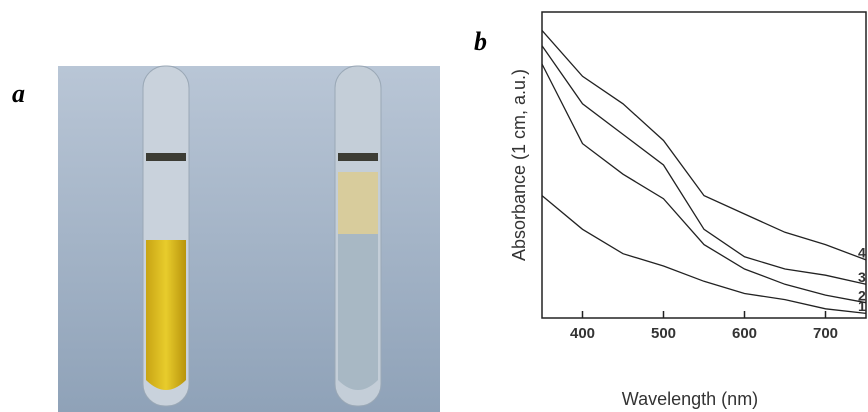  Describe the element at coordinates (480, 41) in the screenshot. I see `panel-label: b` at that location.